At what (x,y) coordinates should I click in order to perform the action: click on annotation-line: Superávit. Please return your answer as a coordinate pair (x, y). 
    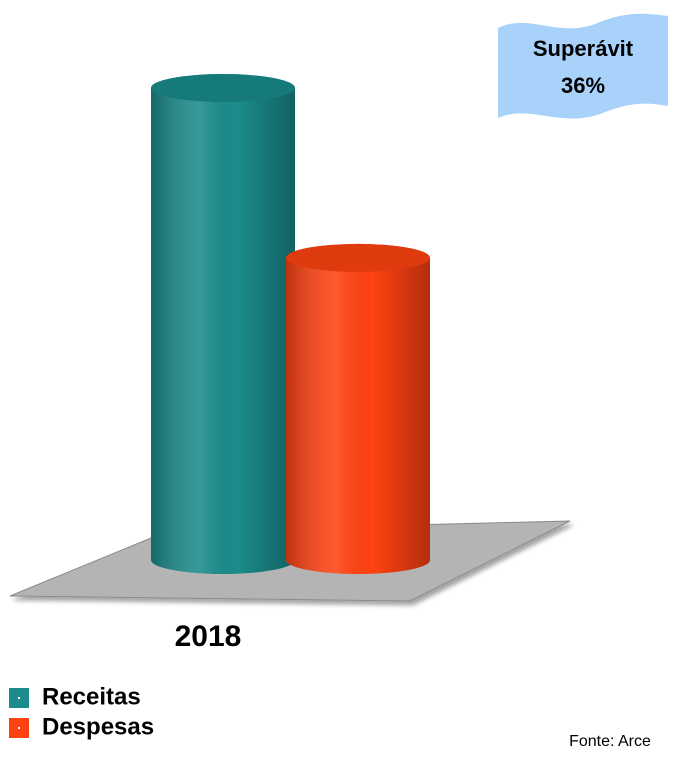
    Looking at the image, I should click on (583, 48).